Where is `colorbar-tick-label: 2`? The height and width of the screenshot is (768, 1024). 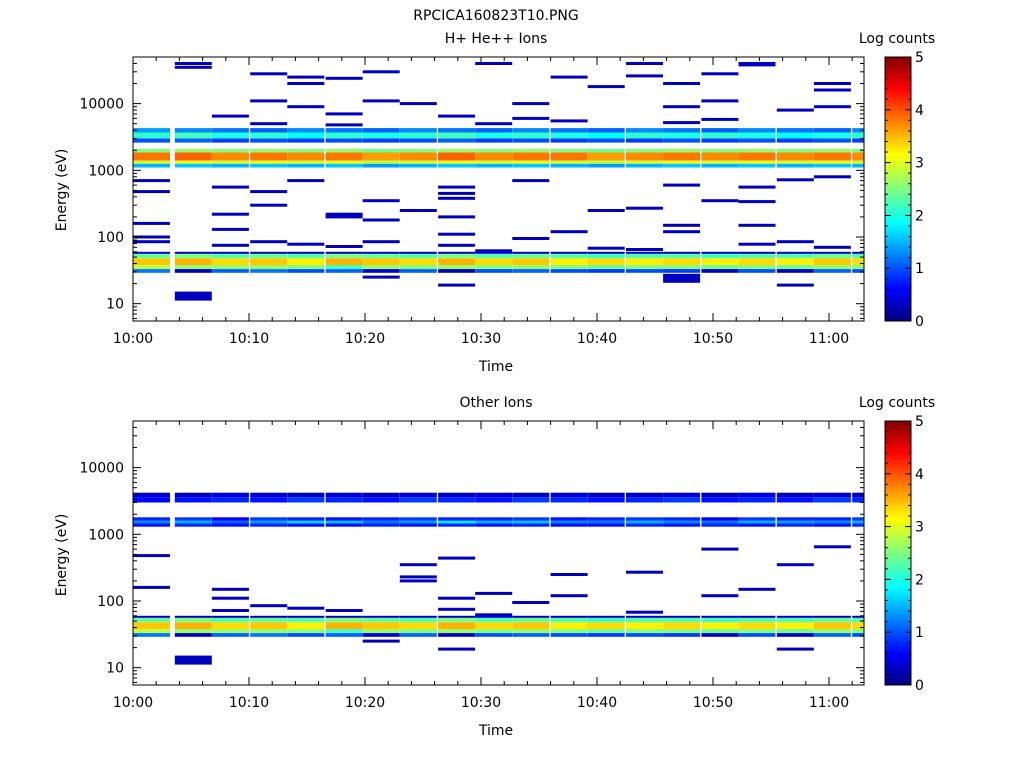
colorbar-tick-label: 2 is located at coordinates (919, 216).